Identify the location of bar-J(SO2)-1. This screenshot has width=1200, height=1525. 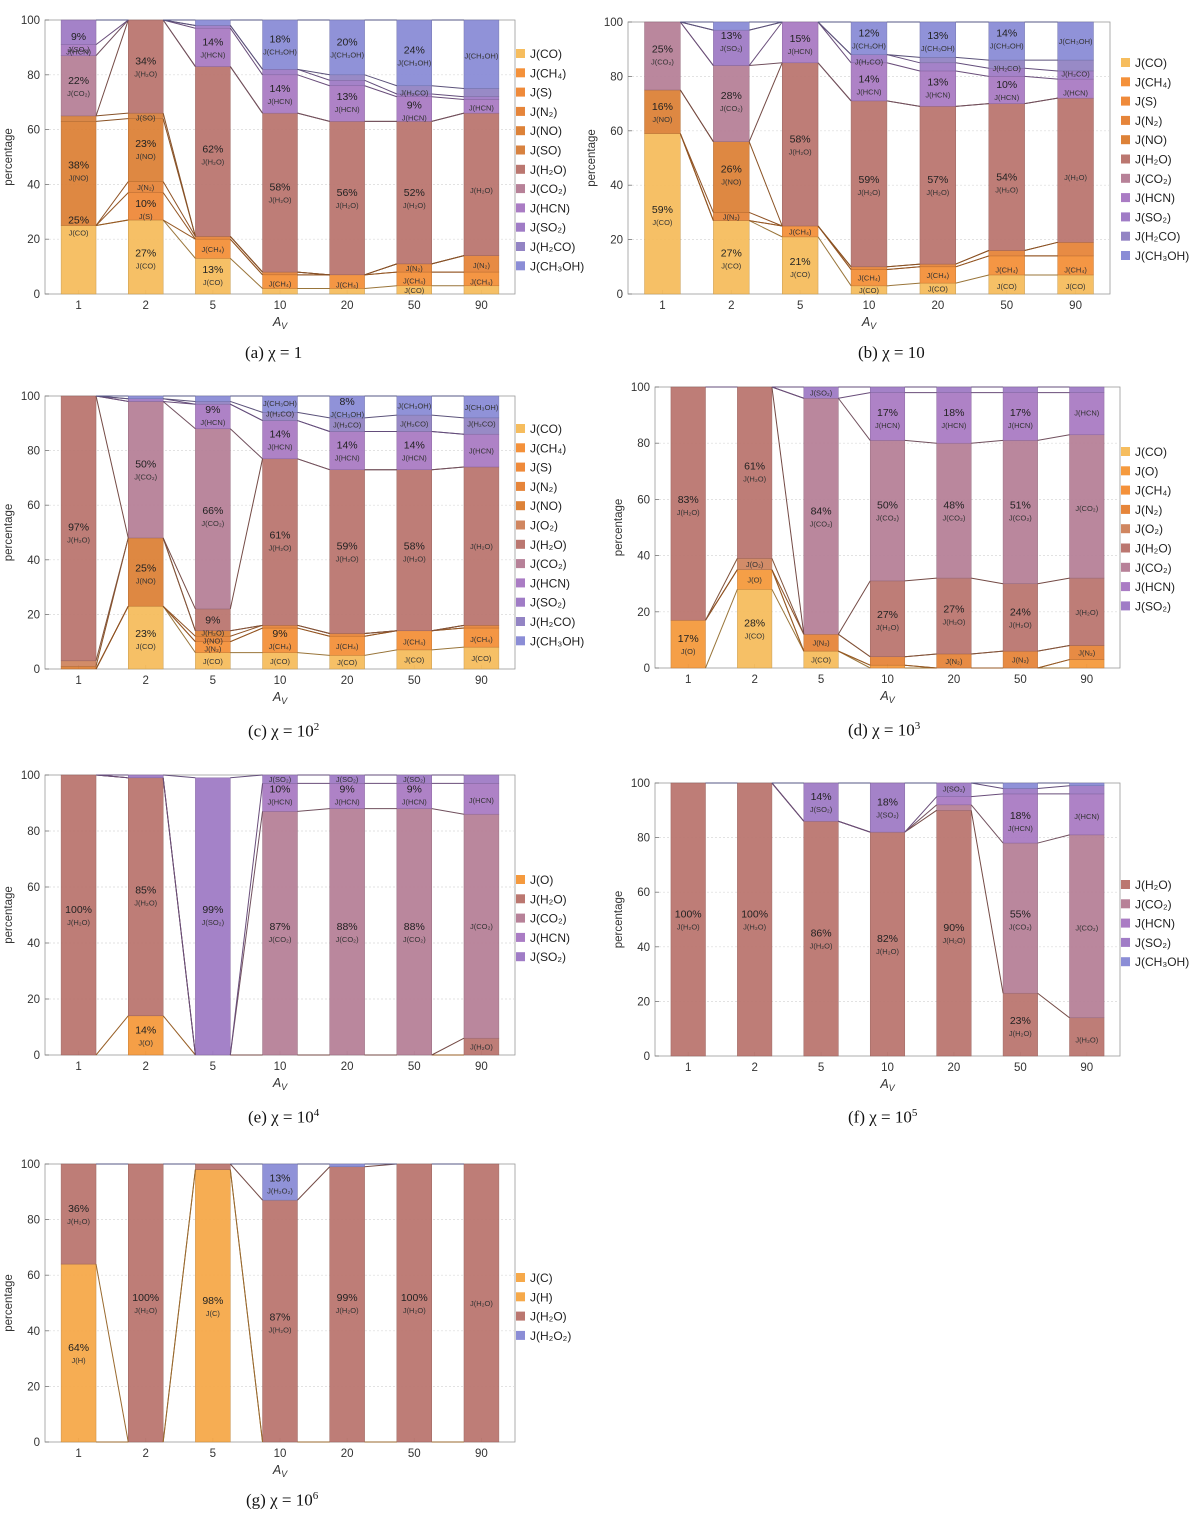
(78, 32).